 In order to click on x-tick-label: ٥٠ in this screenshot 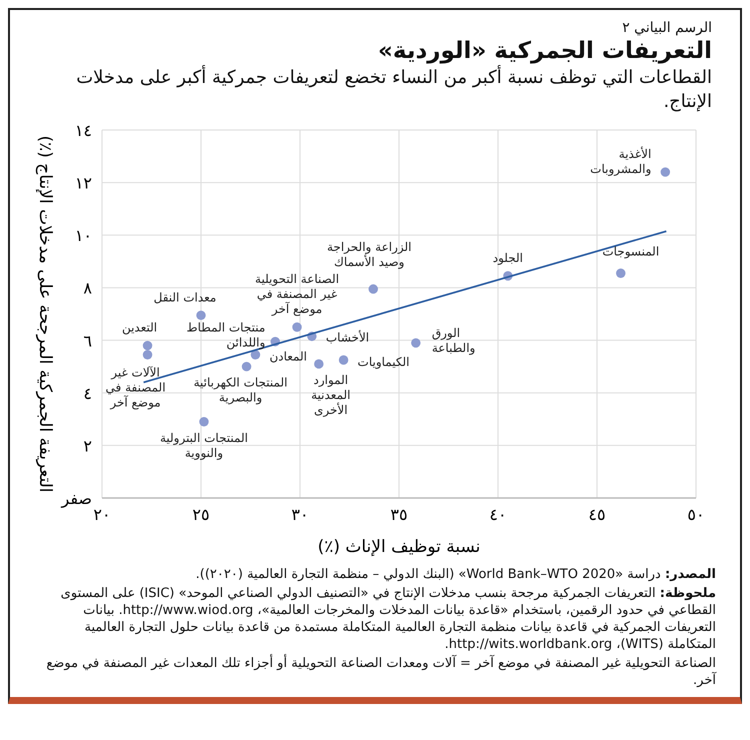, I will do `click(696, 514)`.